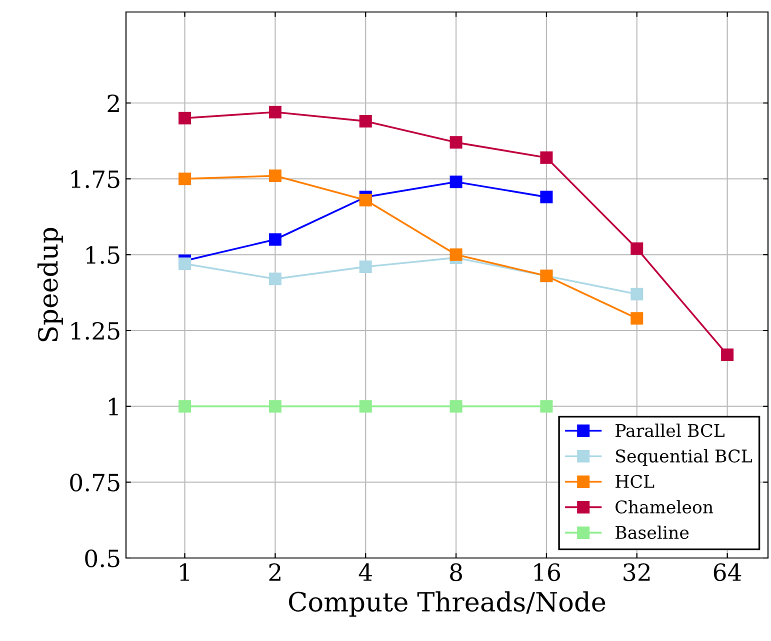 This screenshot has width=771, height=641. What do you see at coordinates (456, 572) in the screenshot?
I see `x-tick-label: 8` at bounding box center [456, 572].